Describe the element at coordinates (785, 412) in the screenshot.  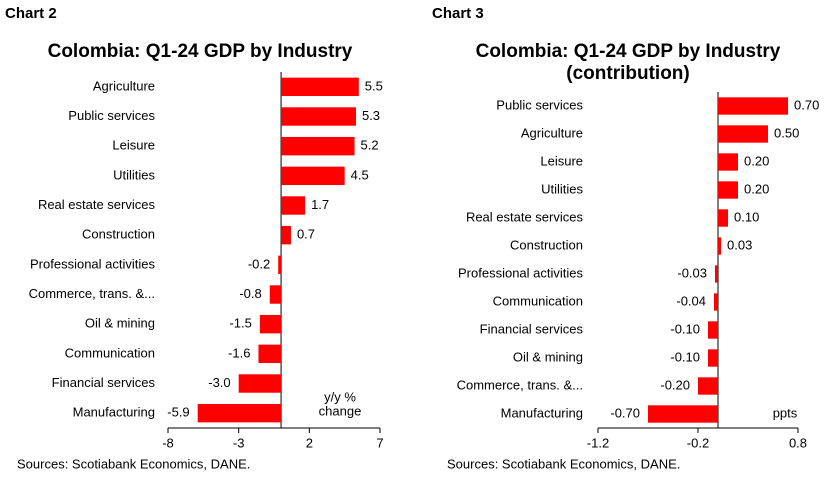
I see `unit-label: ppts` at that location.